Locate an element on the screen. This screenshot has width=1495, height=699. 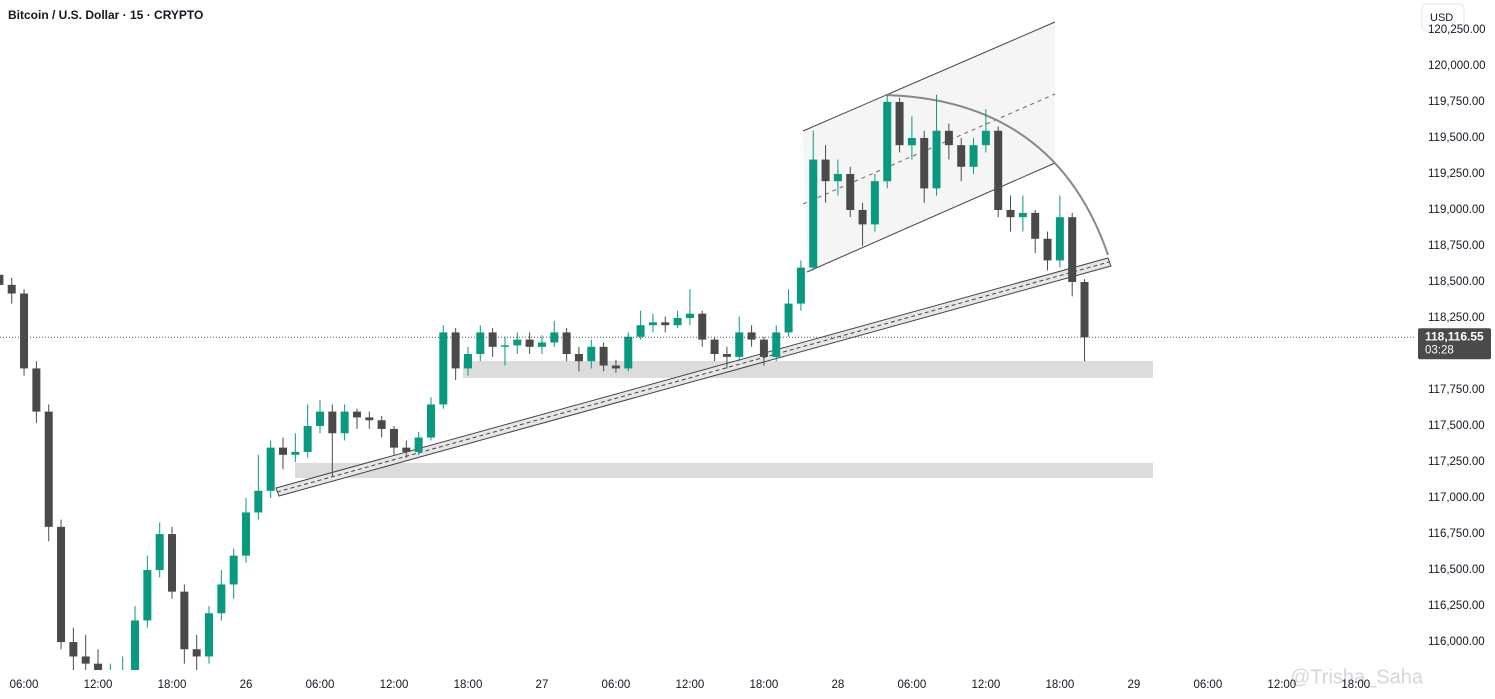
channel-midline is located at coordinates (929, 149).